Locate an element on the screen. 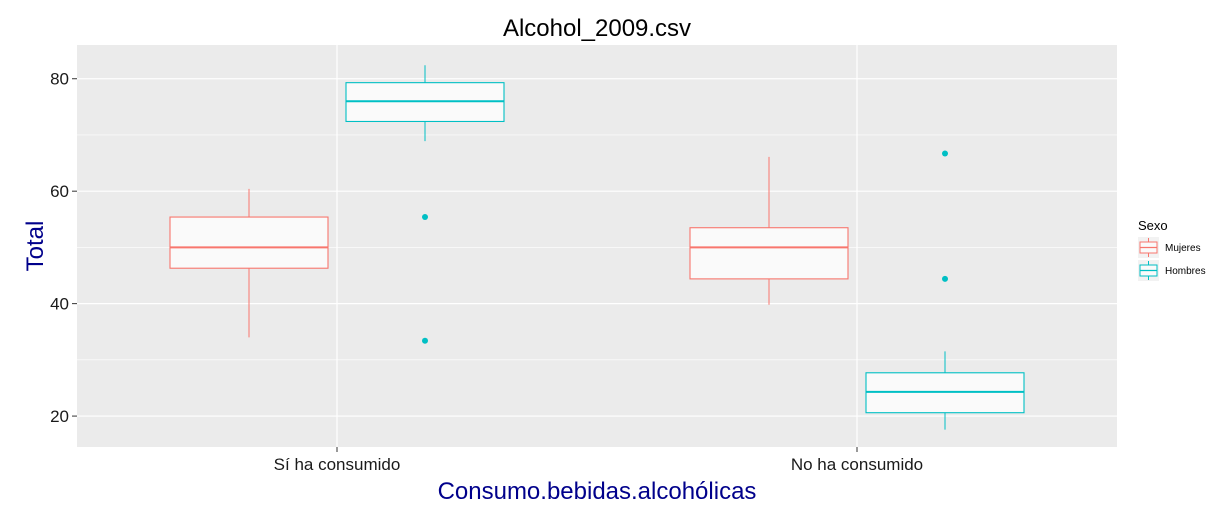 The height and width of the screenshot is (507, 1228). legend: Sexo Mujeres Hombres is located at coordinates (1172, 249).